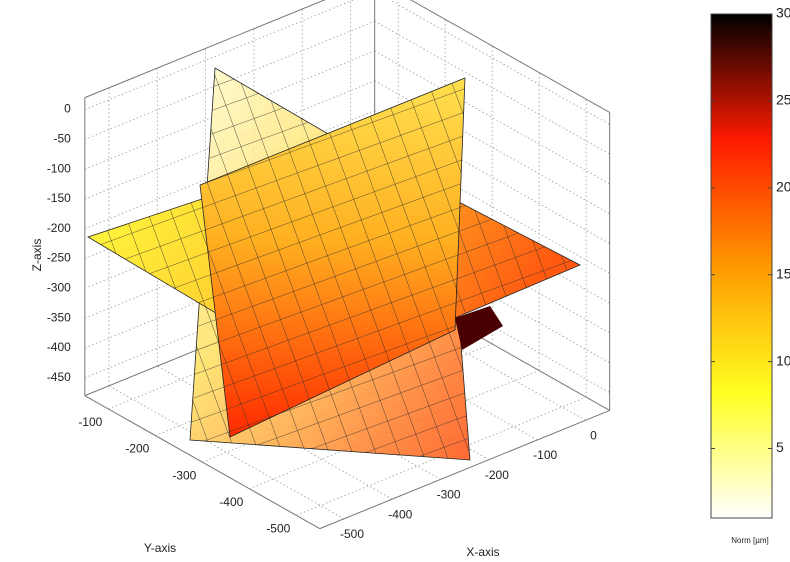  What do you see at coordinates (278, 529) in the screenshot?
I see `y-tick-label: -500` at bounding box center [278, 529].